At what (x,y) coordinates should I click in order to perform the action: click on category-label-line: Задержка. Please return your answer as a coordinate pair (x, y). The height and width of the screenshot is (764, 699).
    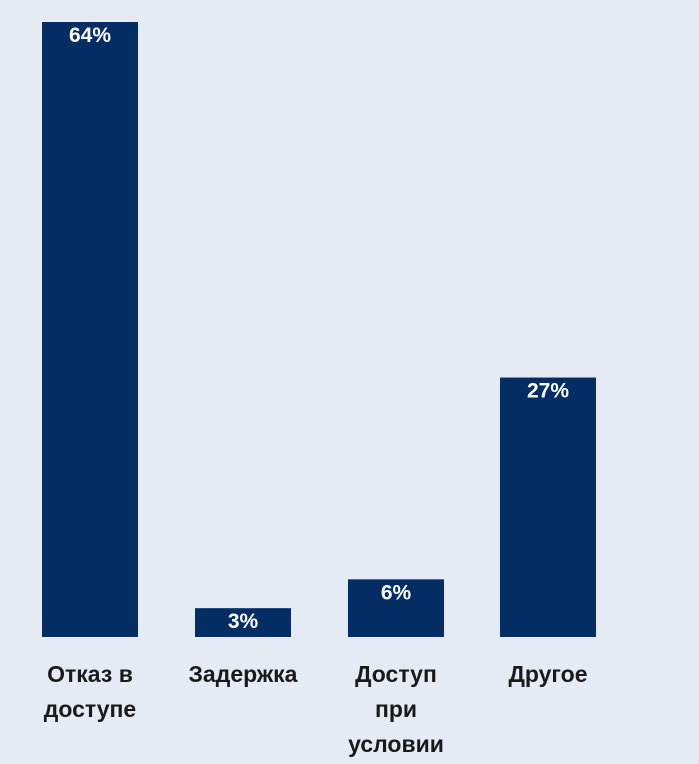
    Looking at the image, I should click on (243, 674).